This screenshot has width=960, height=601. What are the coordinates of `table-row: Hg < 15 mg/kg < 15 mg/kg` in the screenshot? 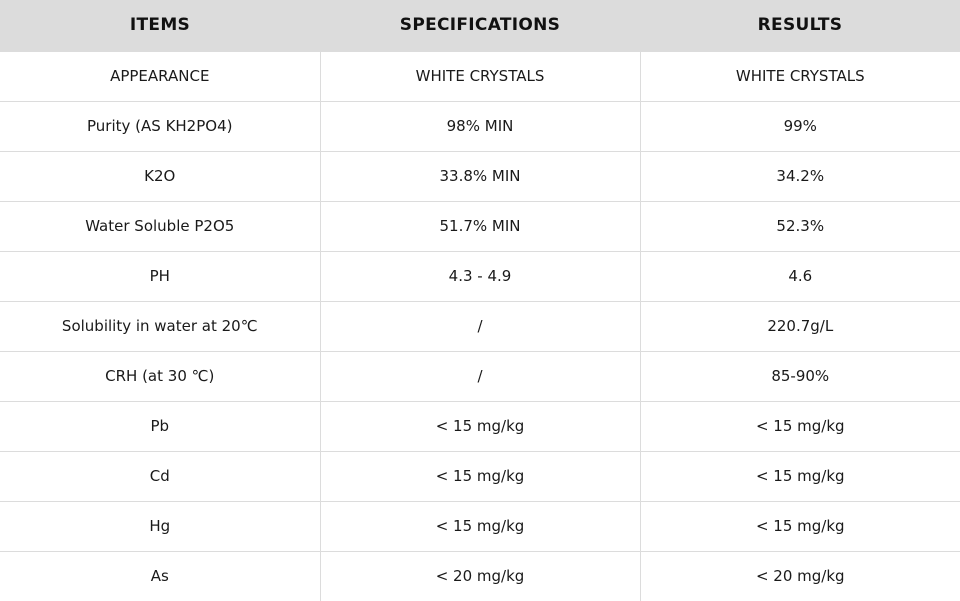 It's located at (480, 526).